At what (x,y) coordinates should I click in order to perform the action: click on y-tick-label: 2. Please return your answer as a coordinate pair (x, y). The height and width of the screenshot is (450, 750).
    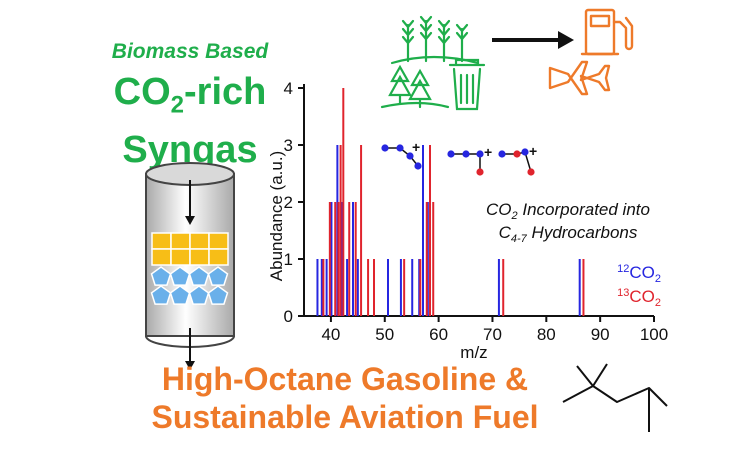
    Looking at the image, I should click on (288, 202).